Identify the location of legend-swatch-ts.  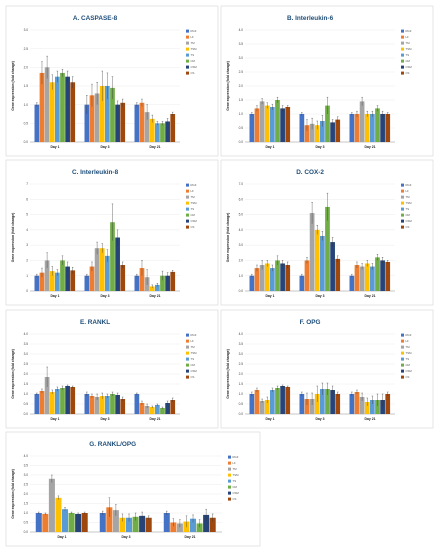
(402, 209).